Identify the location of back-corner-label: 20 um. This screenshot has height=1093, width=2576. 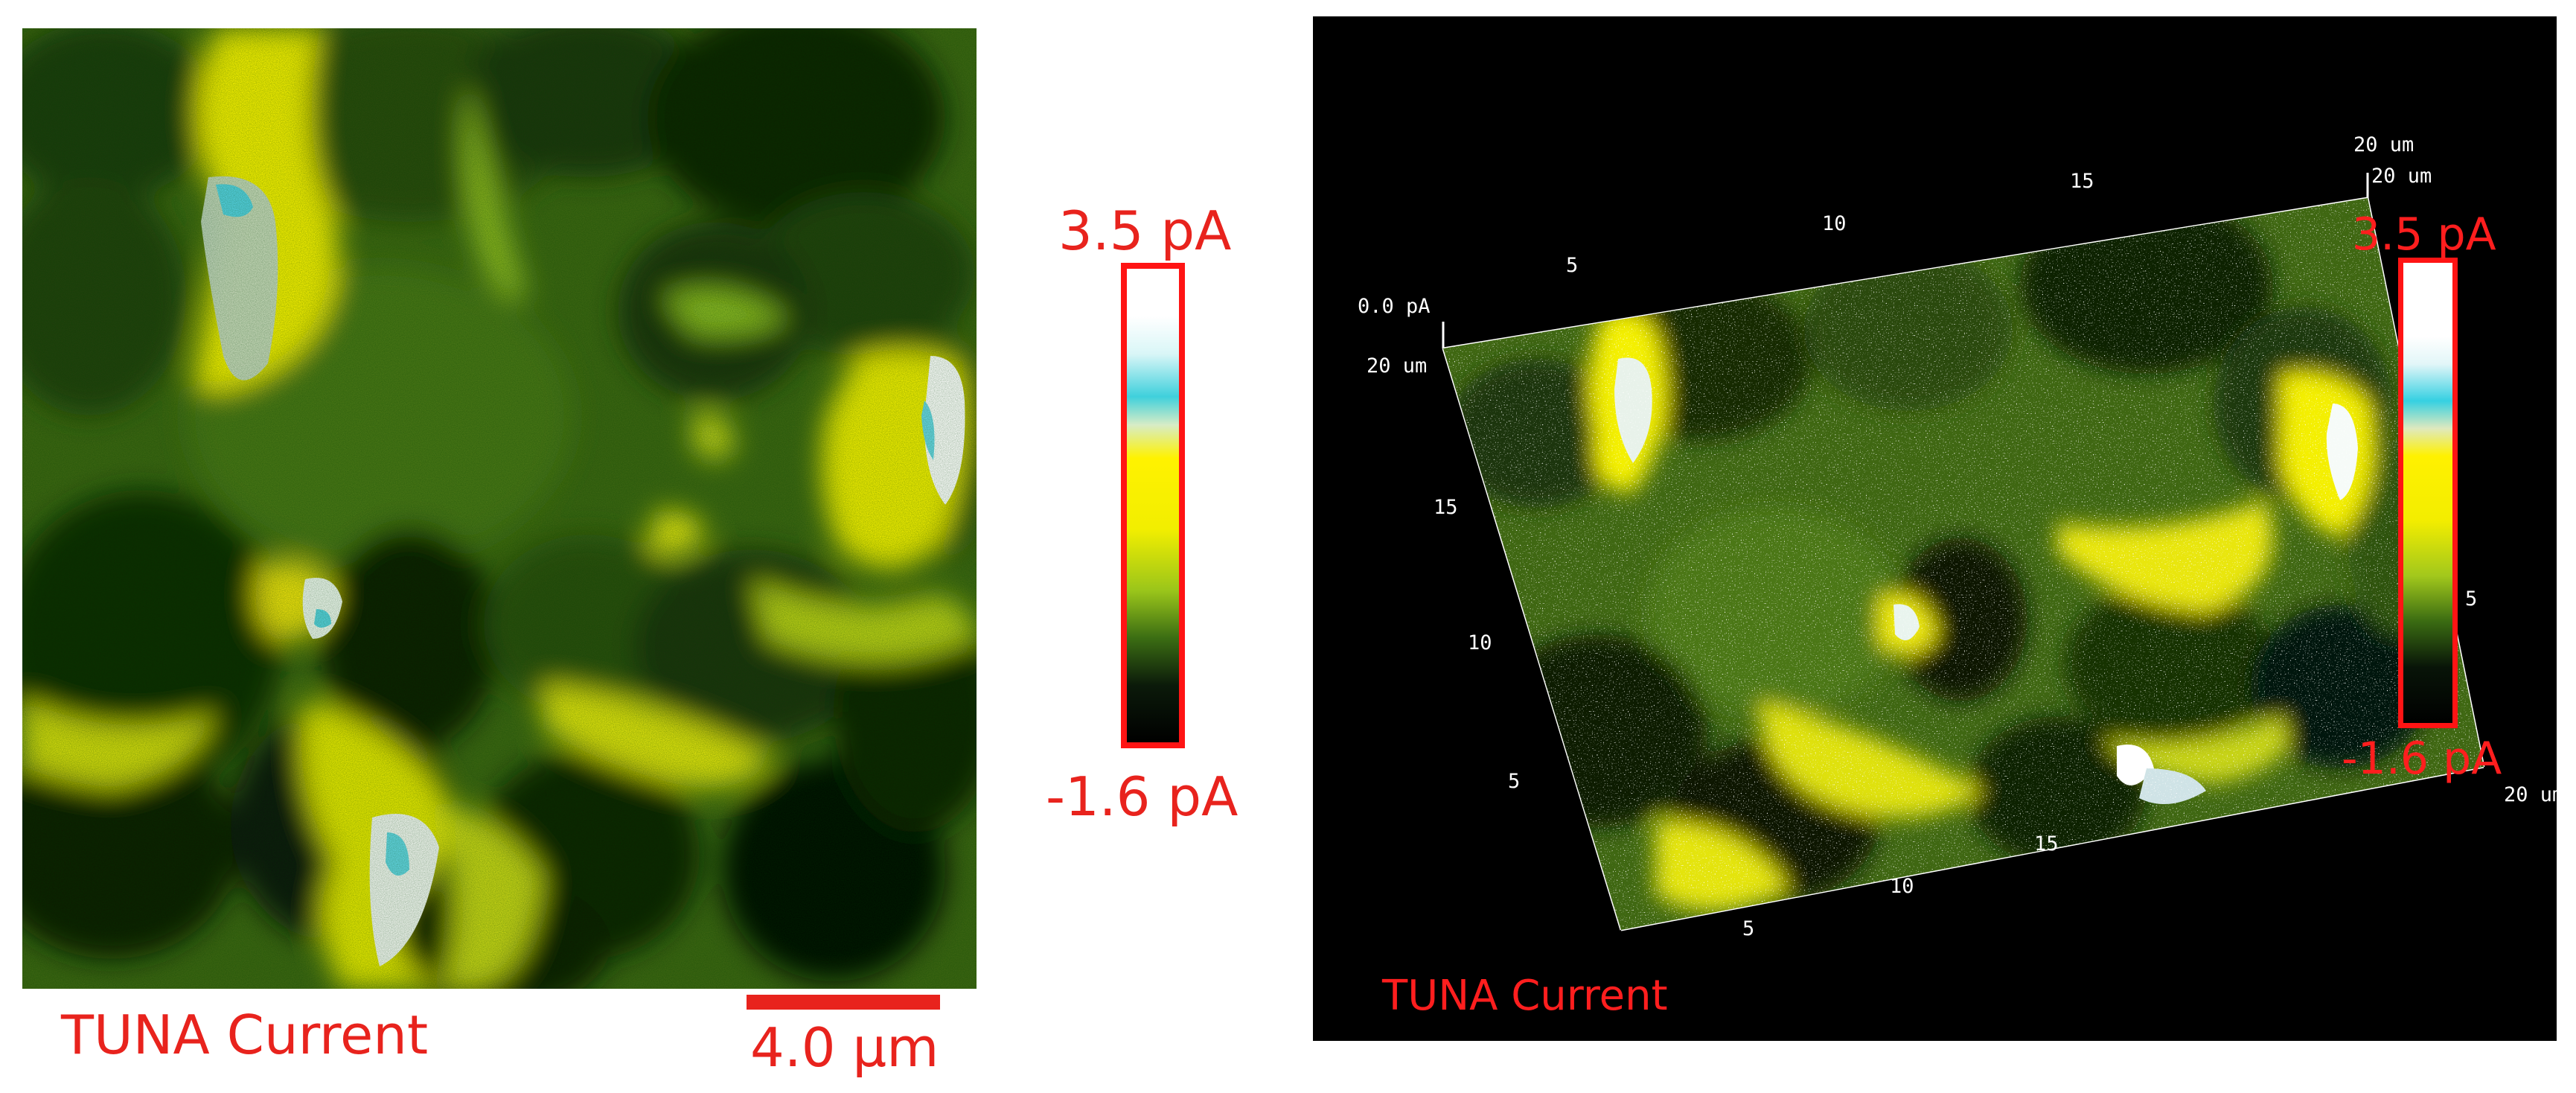
(2401, 176).